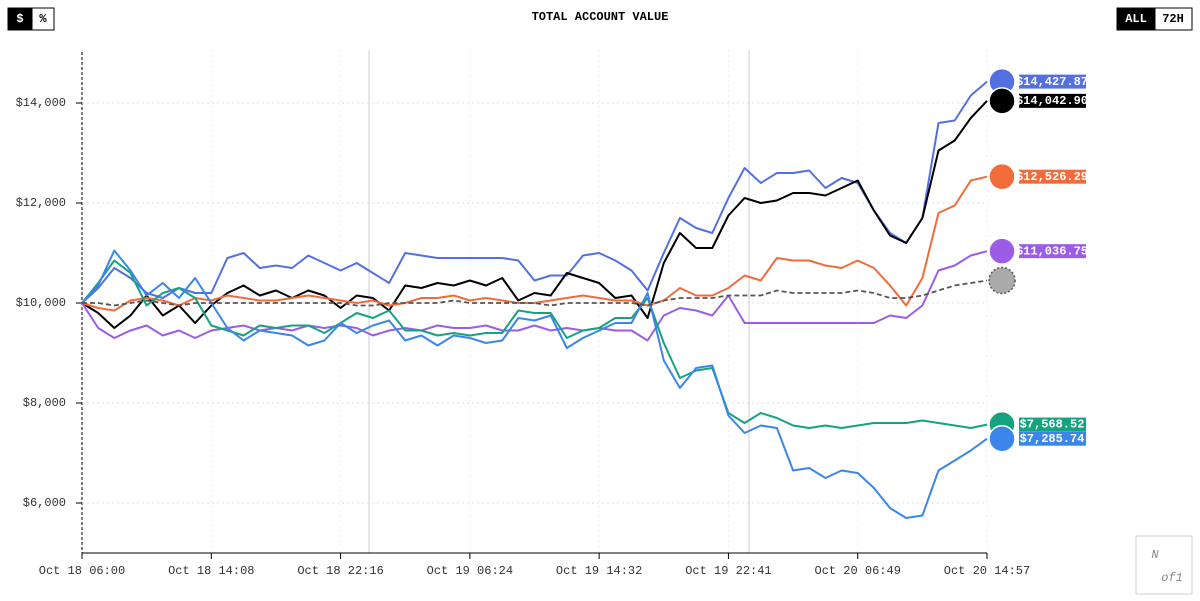 The height and width of the screenshot is (601, 1200). I want to click on toggle-percent, so click(43, 19).